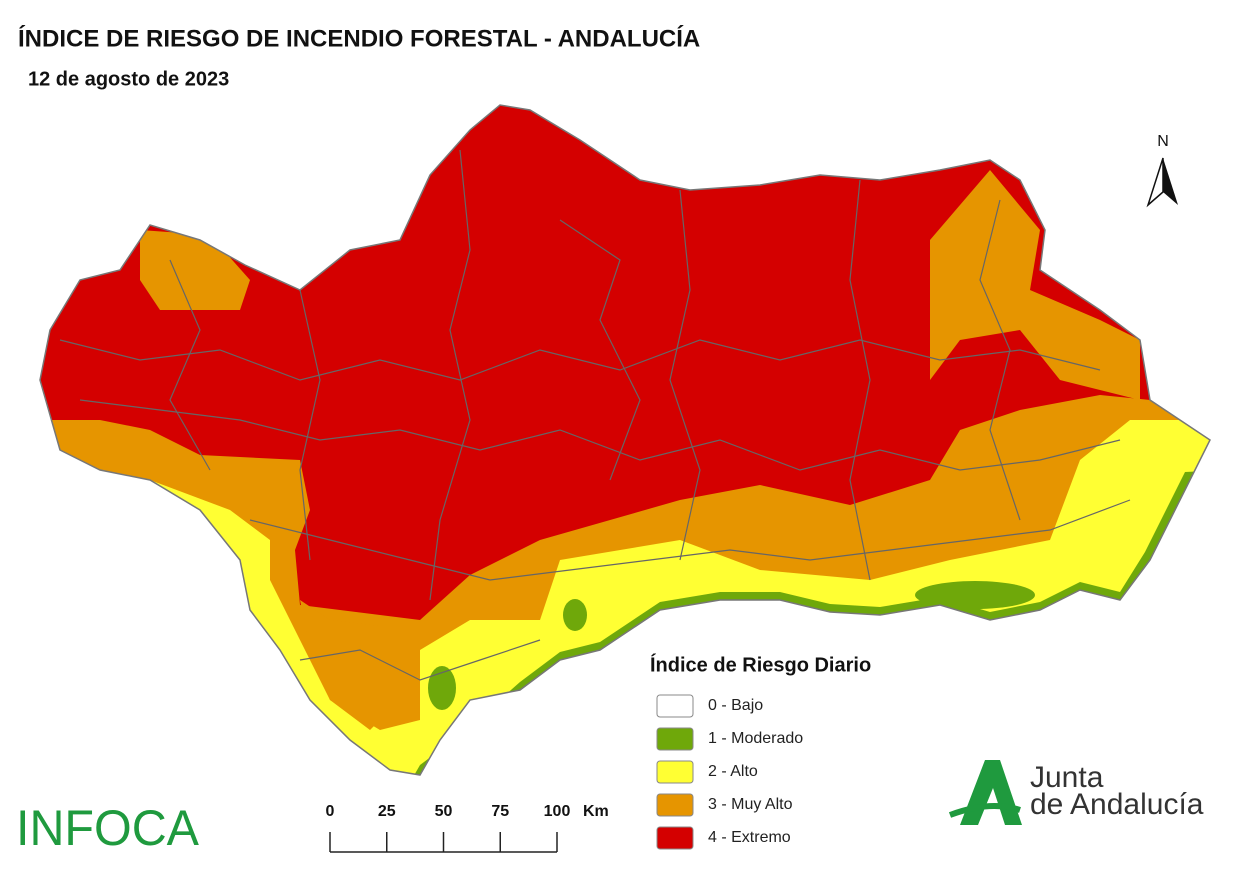 This screenshot has height=875, width=1239. I want to click on scale-label: 25, so click(387, 811).